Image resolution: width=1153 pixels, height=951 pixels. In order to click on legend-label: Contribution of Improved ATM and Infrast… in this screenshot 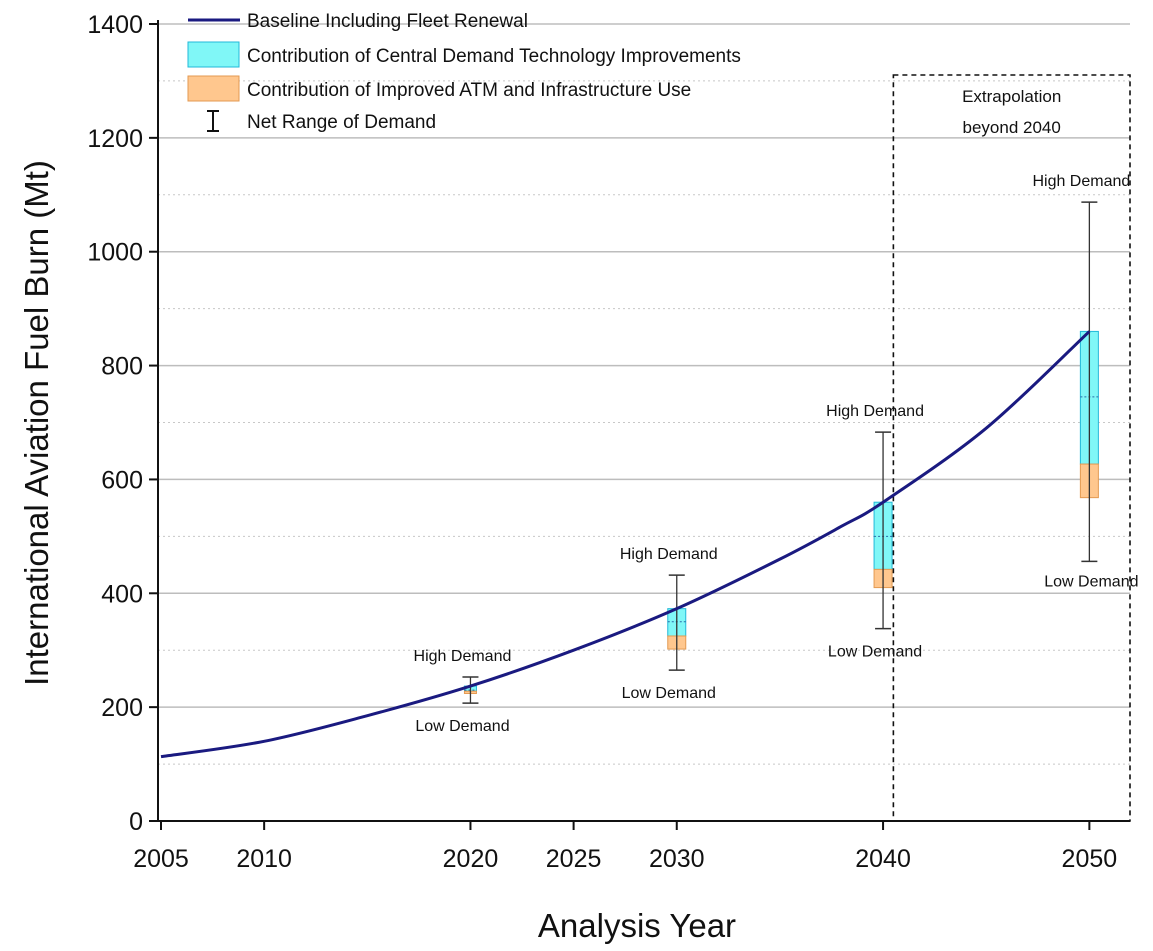, I will do `click(469, 90)`.